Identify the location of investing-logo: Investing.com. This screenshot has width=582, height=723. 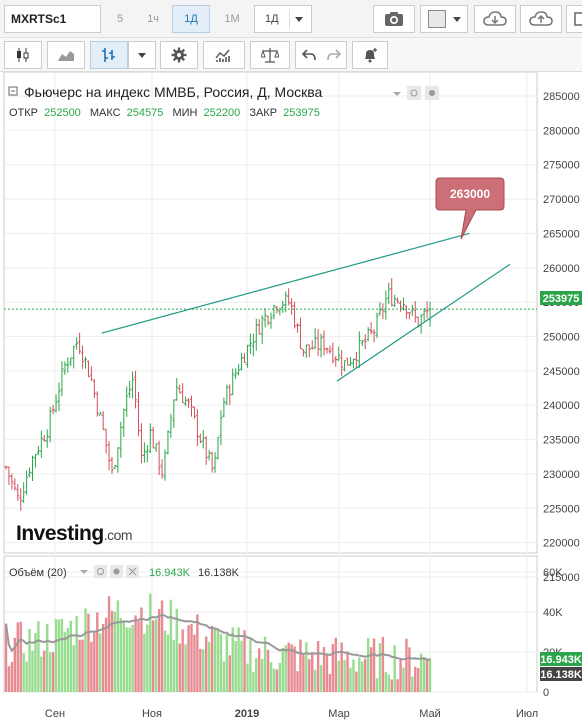
(74, 533).